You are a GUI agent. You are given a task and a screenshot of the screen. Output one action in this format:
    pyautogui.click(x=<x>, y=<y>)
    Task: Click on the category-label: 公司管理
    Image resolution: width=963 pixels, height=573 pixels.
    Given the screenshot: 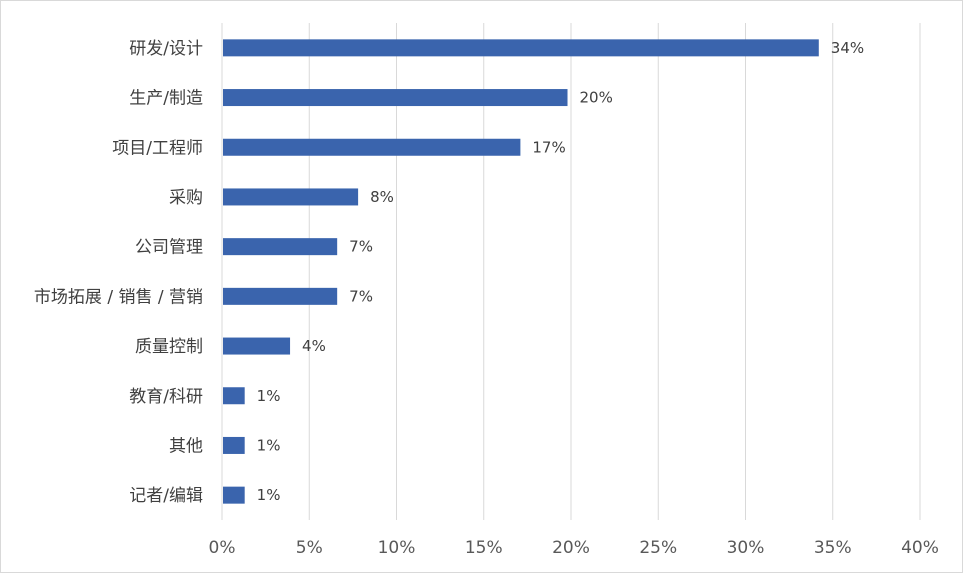 What is the action you would take?
    pyautogui.click(x=169, y=248)
    